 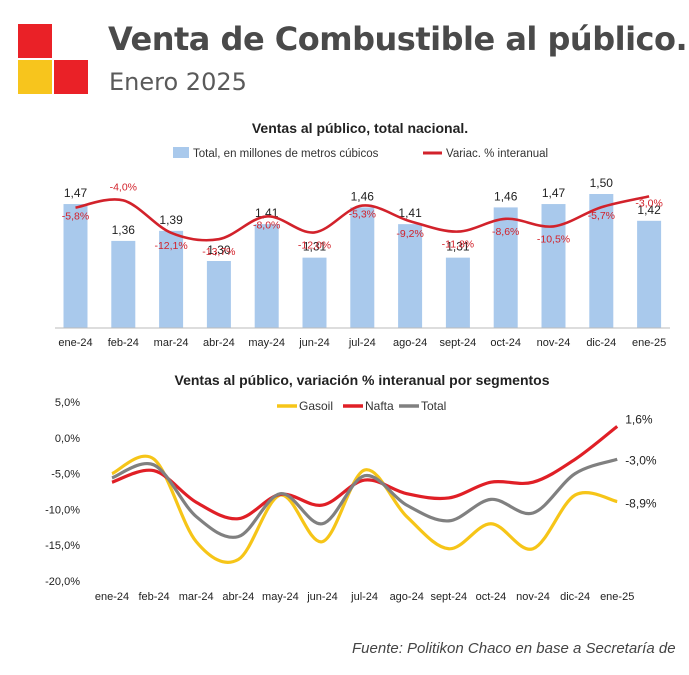 I want to click on bar-label-jun-24: 1,31, so click(x=315, y=247).